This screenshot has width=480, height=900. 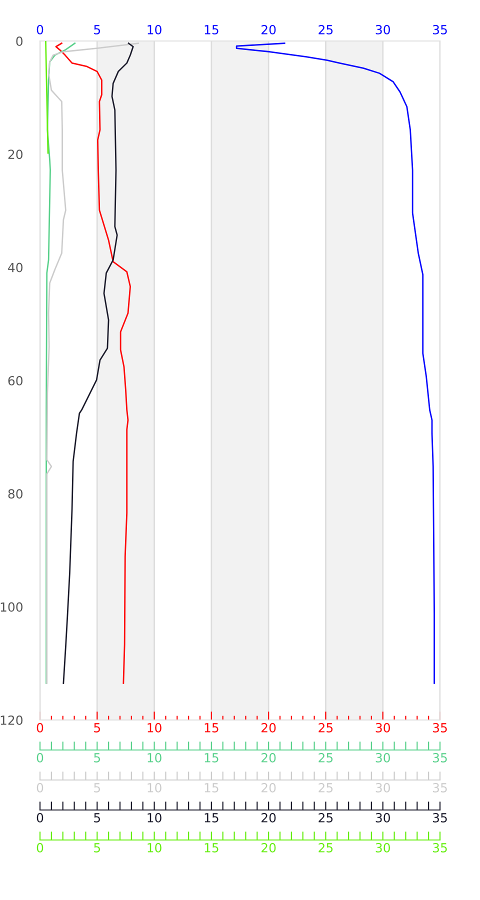 I want to click on y-tick-label: 120, so click(x=11, y=720).